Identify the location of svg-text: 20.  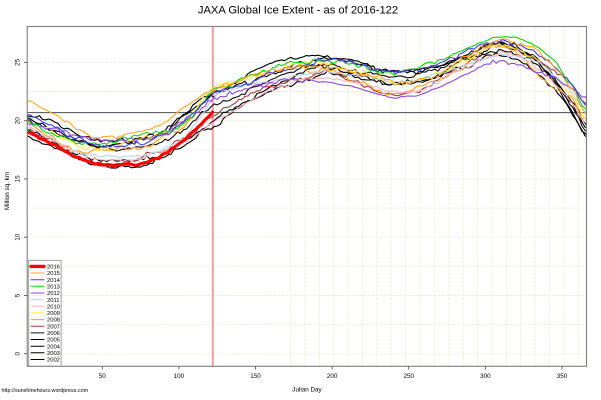
(18, 121).